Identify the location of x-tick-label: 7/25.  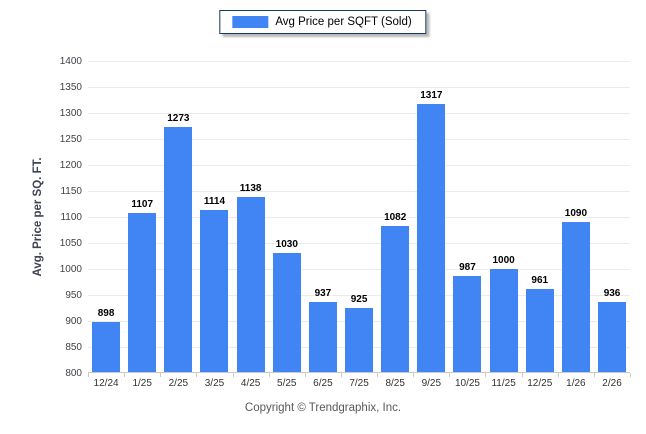
(359, 383).